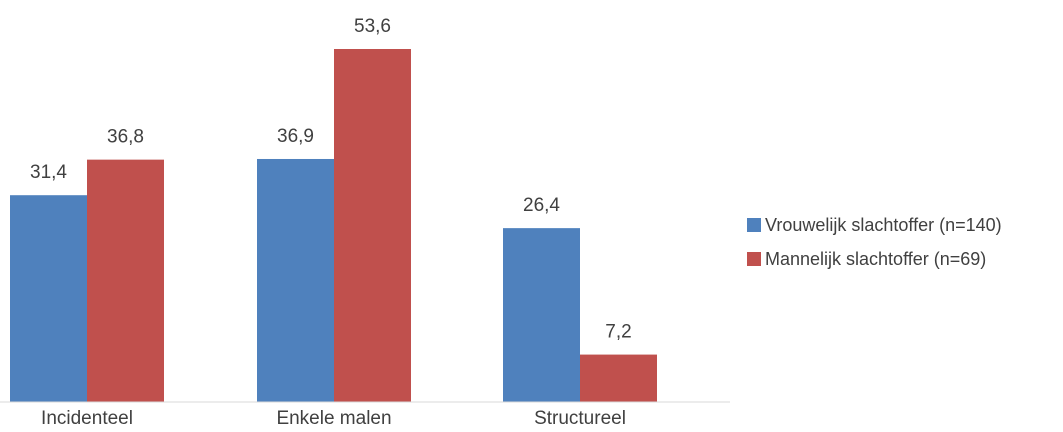  Describe the element at coordinates (372, 26) in the screenshot. I see `data-label-mannelijk-enkele-malen: 53,6` at that location.